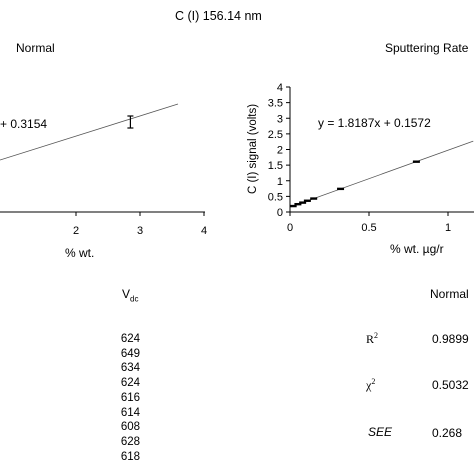 This screenshot has width=474, height=474. What do you see at coordinates (275, 166) in the screenshot?
I see `right-y-tick-label: 1.5` at bounding box center [275, 166].